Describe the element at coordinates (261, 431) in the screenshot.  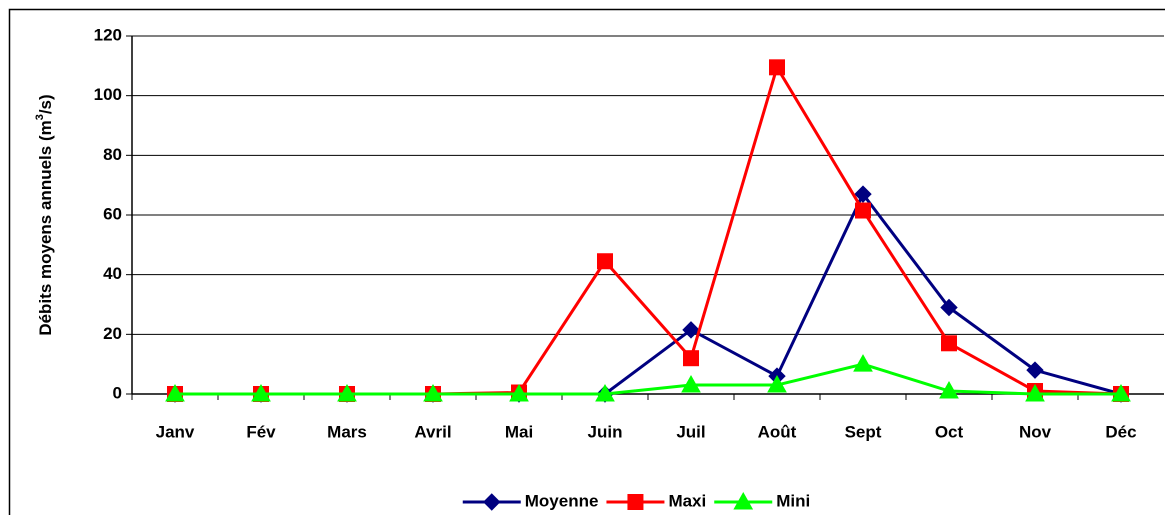
I see `x-tick-label: Fév` at that location.